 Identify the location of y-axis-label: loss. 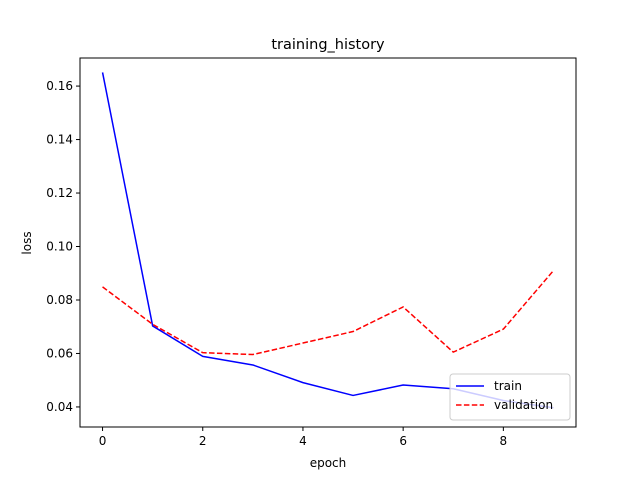
(27, 242).